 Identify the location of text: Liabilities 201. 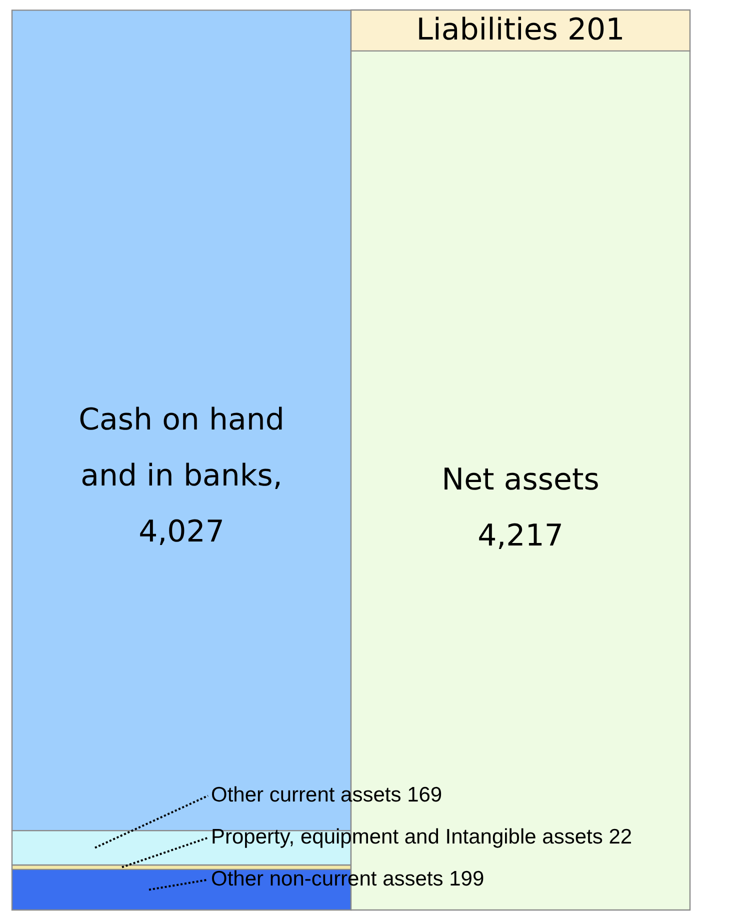
(520, 30).